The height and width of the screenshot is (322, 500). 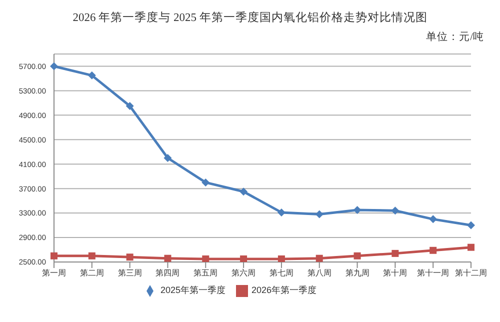 I want to click on x-tick-label: 第六周, so click(x=244, y=273).